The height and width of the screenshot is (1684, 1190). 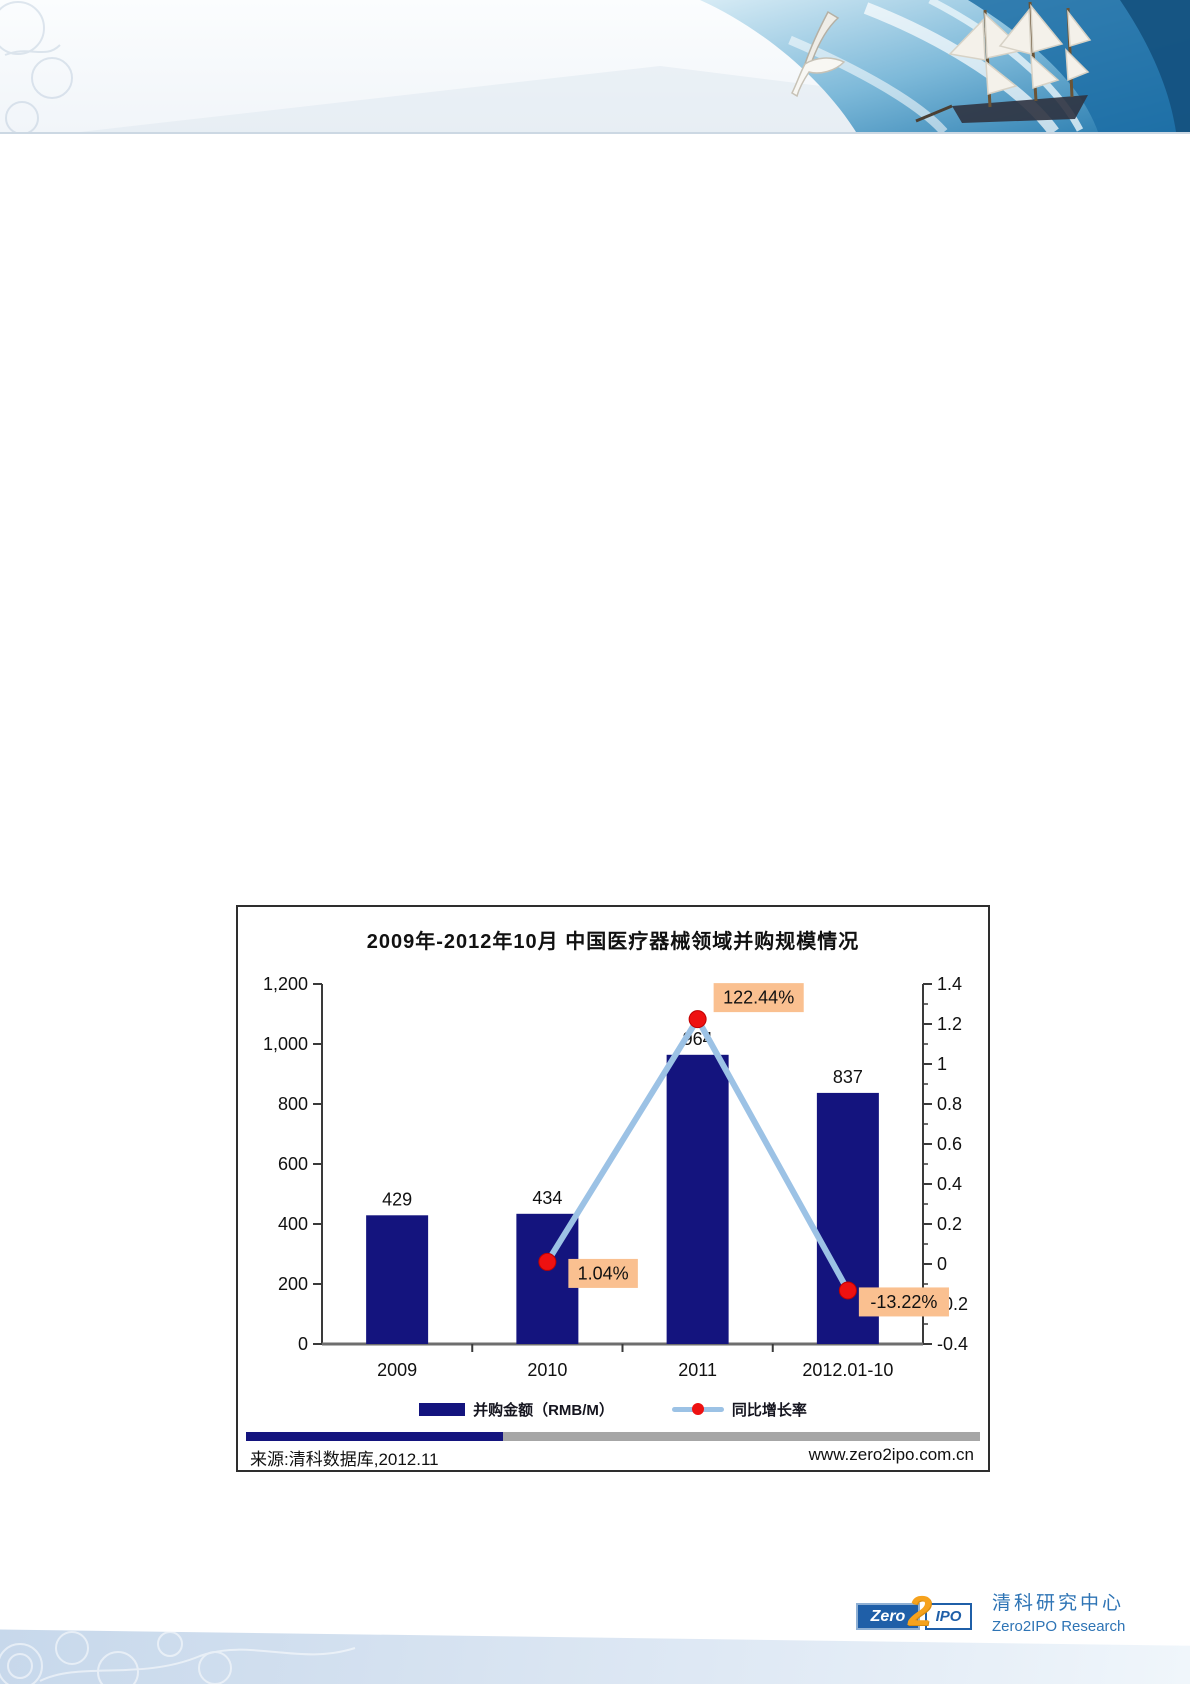 I want to click on ocean-wave-image, so click(x=595, y=66).